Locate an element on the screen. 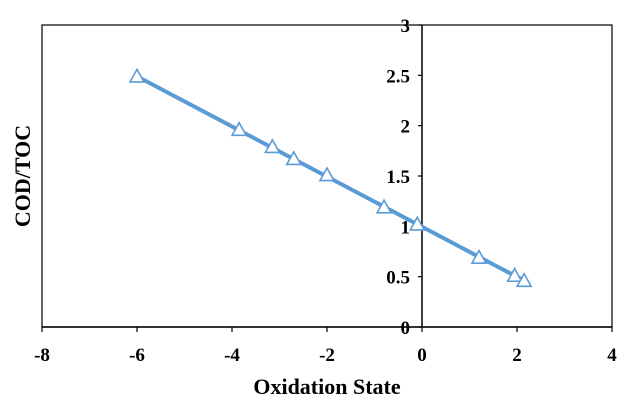 The width and height of the screenshot is (618, 402). y-tick-label: 1 is located at coordinates (406, 227).